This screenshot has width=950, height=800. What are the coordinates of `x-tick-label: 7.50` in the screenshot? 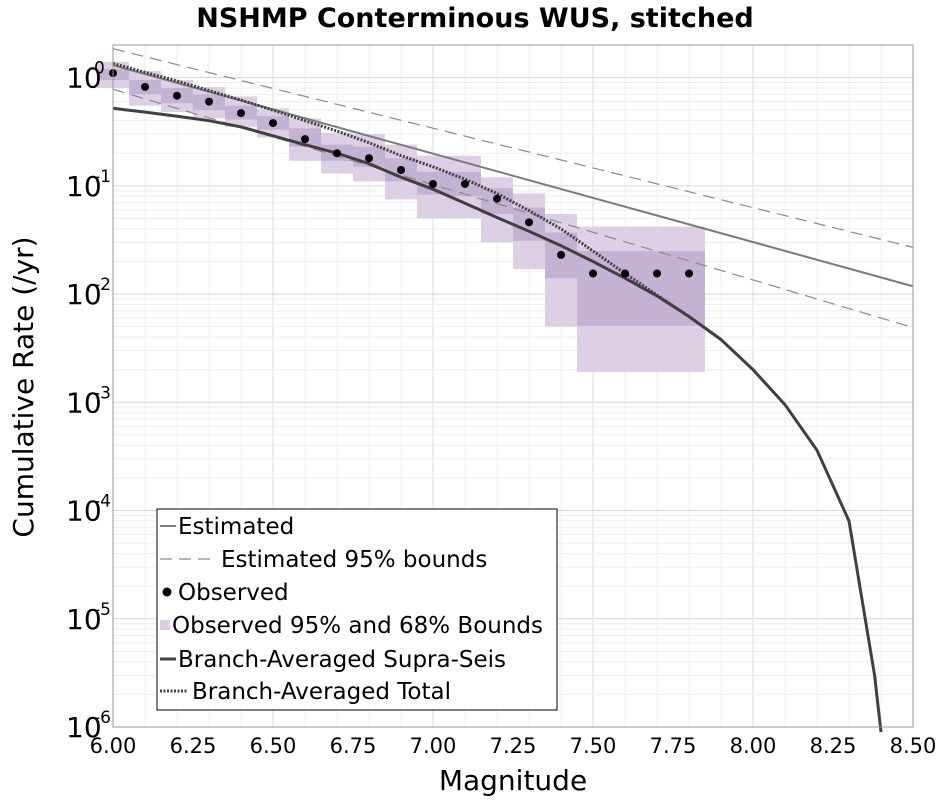 It's located at (593, 746).